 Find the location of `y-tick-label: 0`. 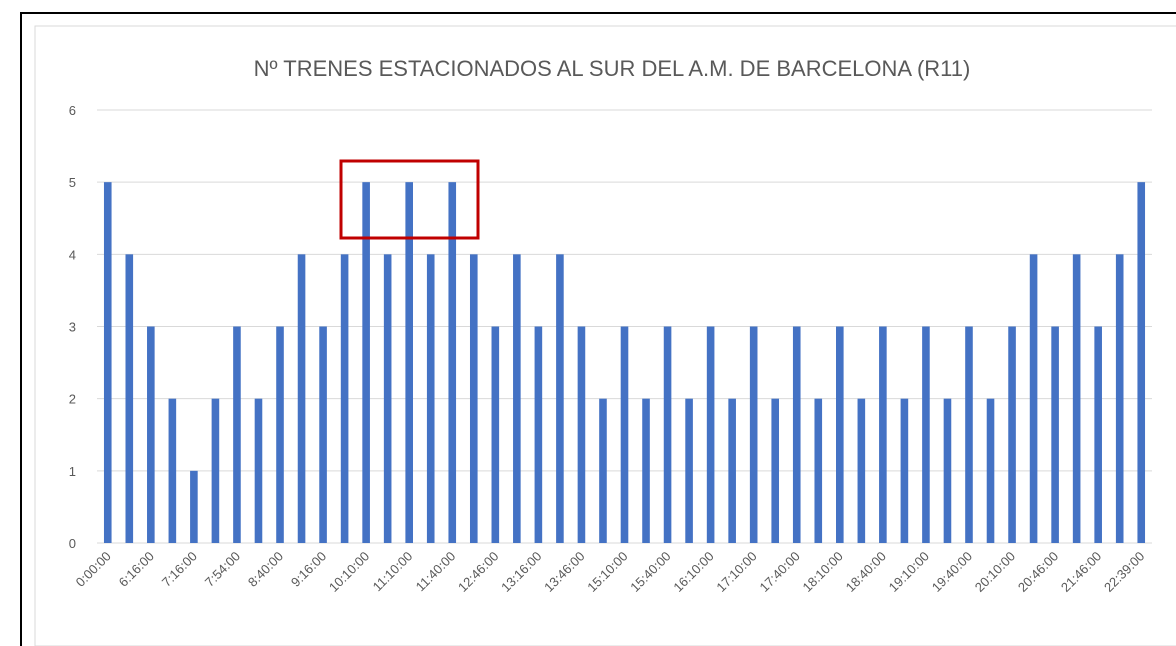

y-tick-label: 0 is located at coordinates (72, 543).